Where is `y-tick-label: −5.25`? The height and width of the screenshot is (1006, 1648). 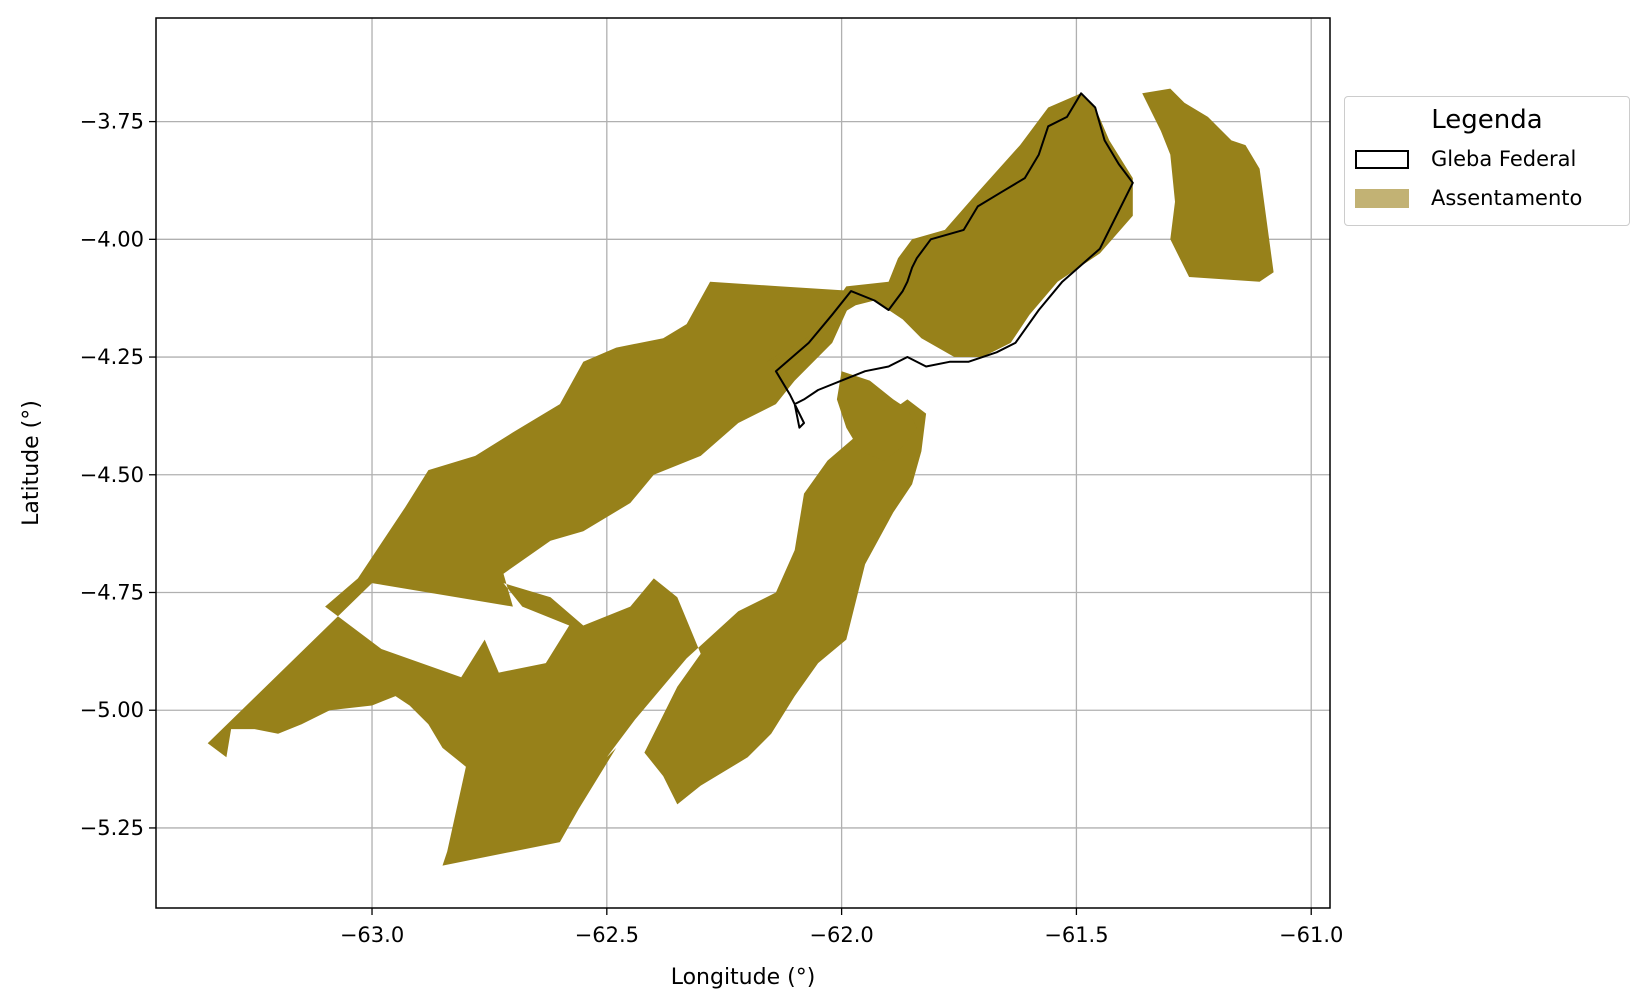
y-tick-label: −5.25 is located at coordinates (112, 828).